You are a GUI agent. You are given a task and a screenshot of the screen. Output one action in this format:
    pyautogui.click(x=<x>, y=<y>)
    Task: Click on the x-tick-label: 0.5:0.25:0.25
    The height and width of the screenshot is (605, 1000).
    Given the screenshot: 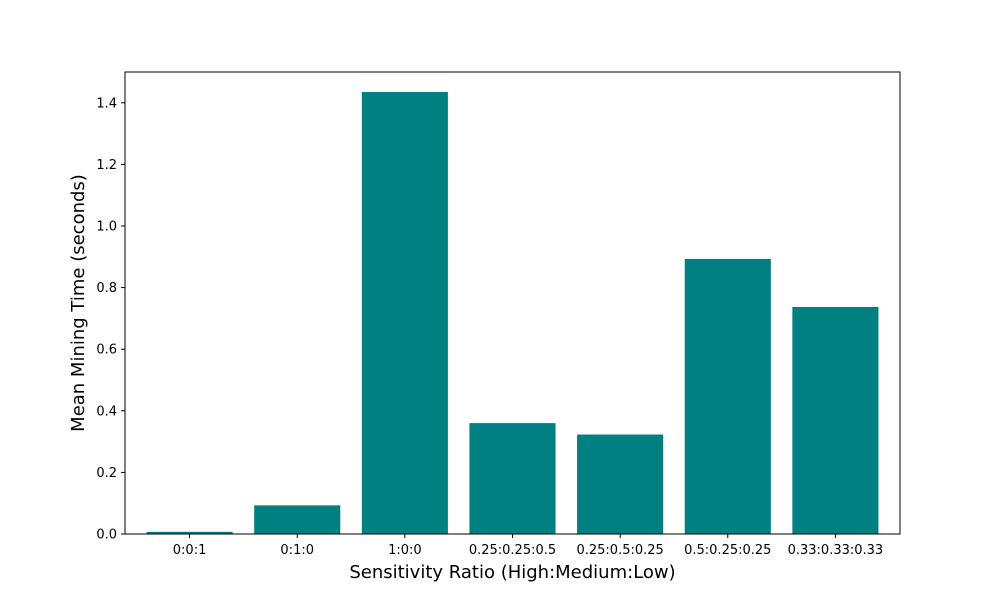 What is the action you would take?
    pyautogui.click(x=727, y=550)
    